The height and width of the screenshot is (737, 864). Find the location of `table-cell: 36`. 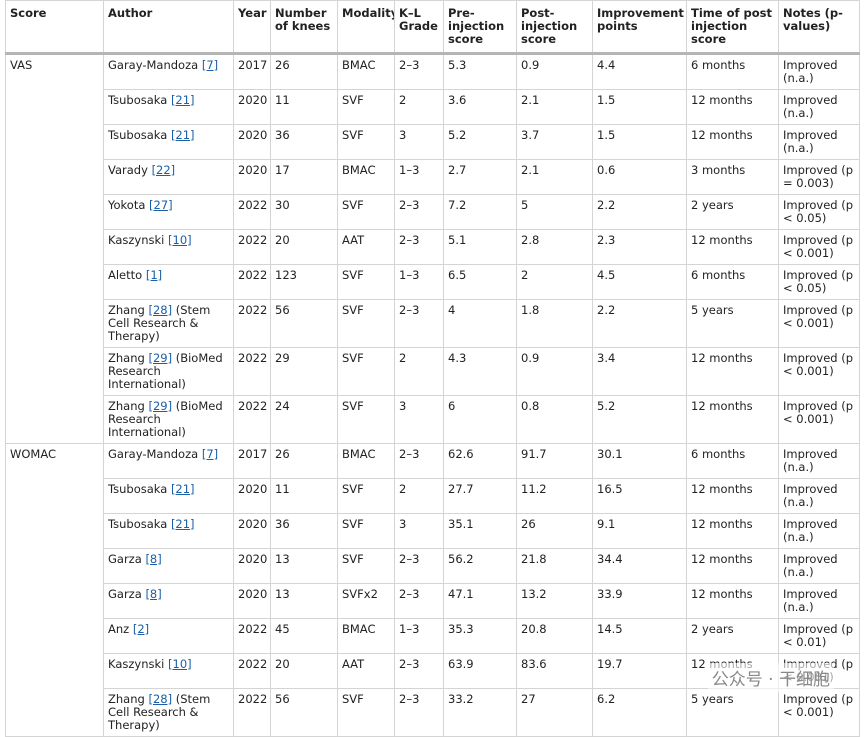

table-cell: 36 is located at coordinates (304, 142).